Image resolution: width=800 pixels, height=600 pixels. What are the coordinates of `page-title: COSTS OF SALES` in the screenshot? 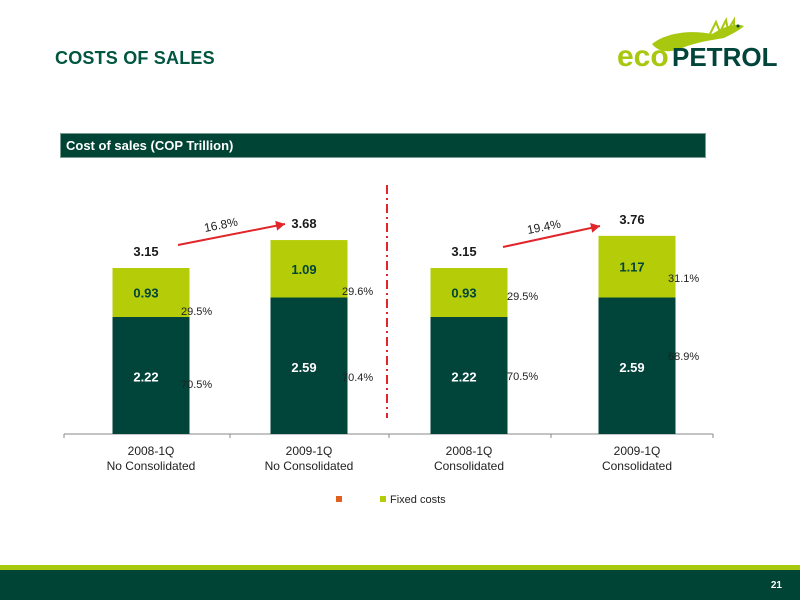 It's located at (135, 58).